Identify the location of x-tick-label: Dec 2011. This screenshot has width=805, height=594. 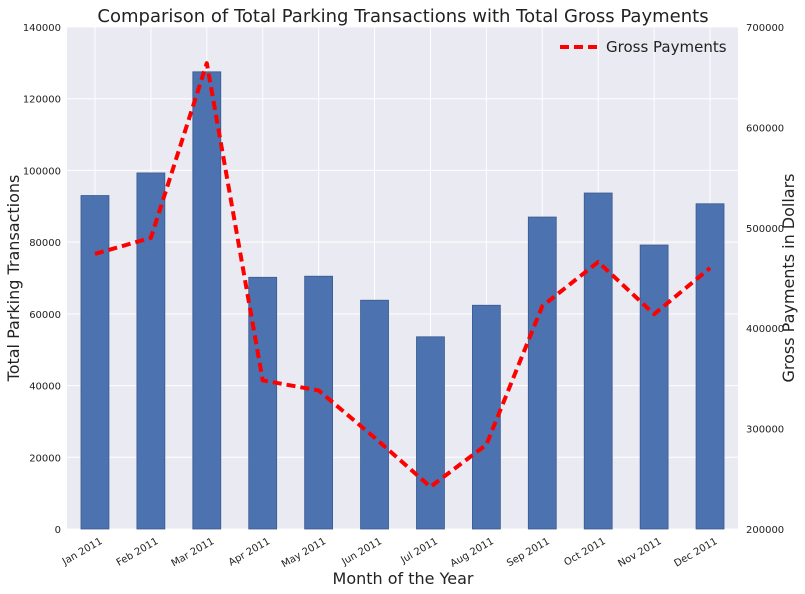
(695, 553).